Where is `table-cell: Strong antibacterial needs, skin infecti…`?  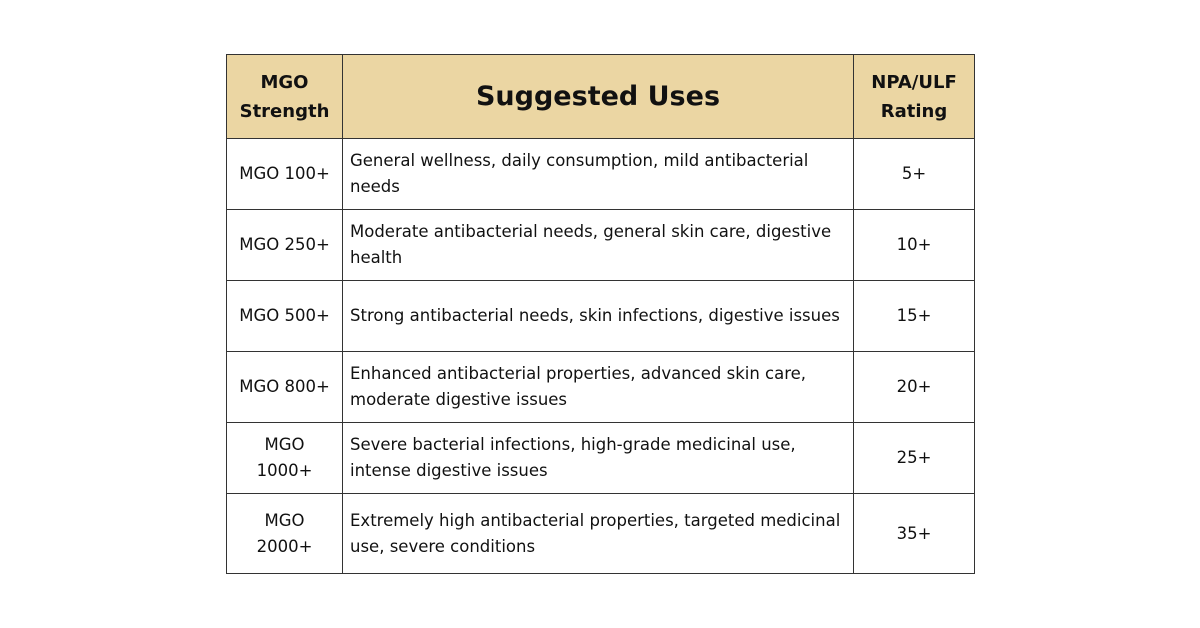 table-cell: Strong antibacterial needs, skin infecti… is located at coordinates (598, 316).